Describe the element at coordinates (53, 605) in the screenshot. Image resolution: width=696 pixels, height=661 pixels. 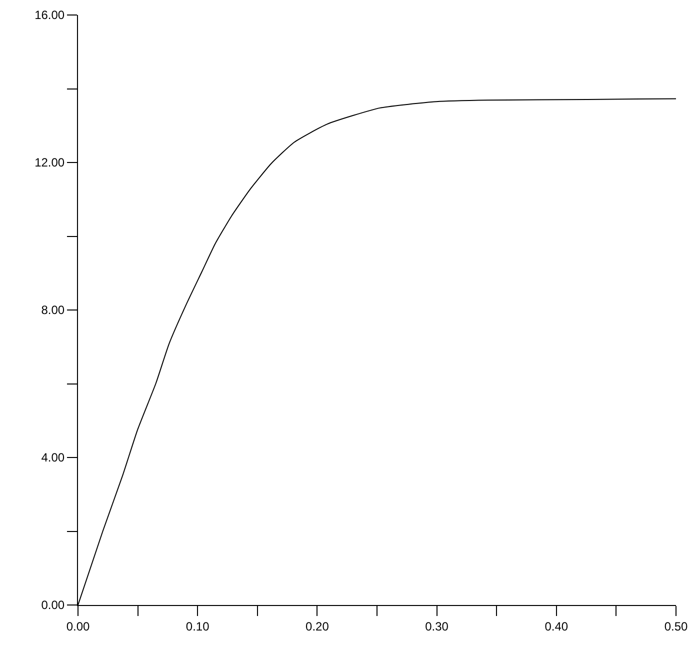
I see `y-tick-label: 0.00` at that location.